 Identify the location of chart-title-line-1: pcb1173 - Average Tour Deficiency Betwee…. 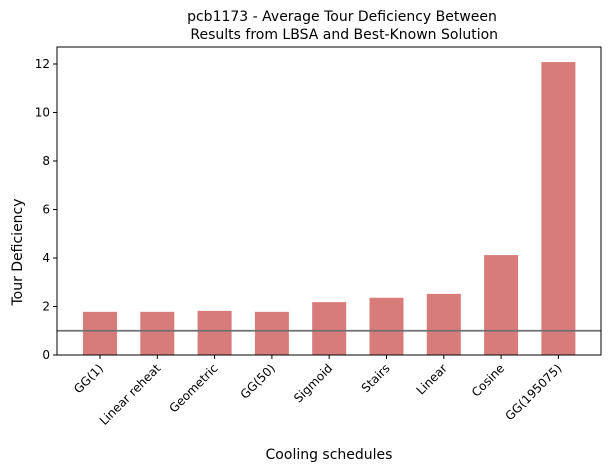
(342, 17).